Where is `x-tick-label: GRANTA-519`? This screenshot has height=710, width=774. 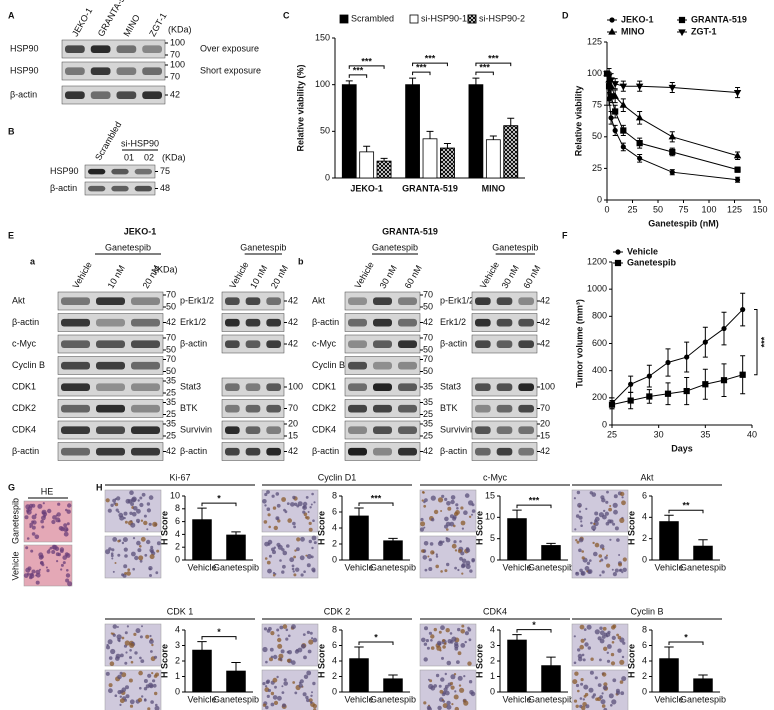
x-tick-label: GRANTA-519 is located at coordinates (430, 188).